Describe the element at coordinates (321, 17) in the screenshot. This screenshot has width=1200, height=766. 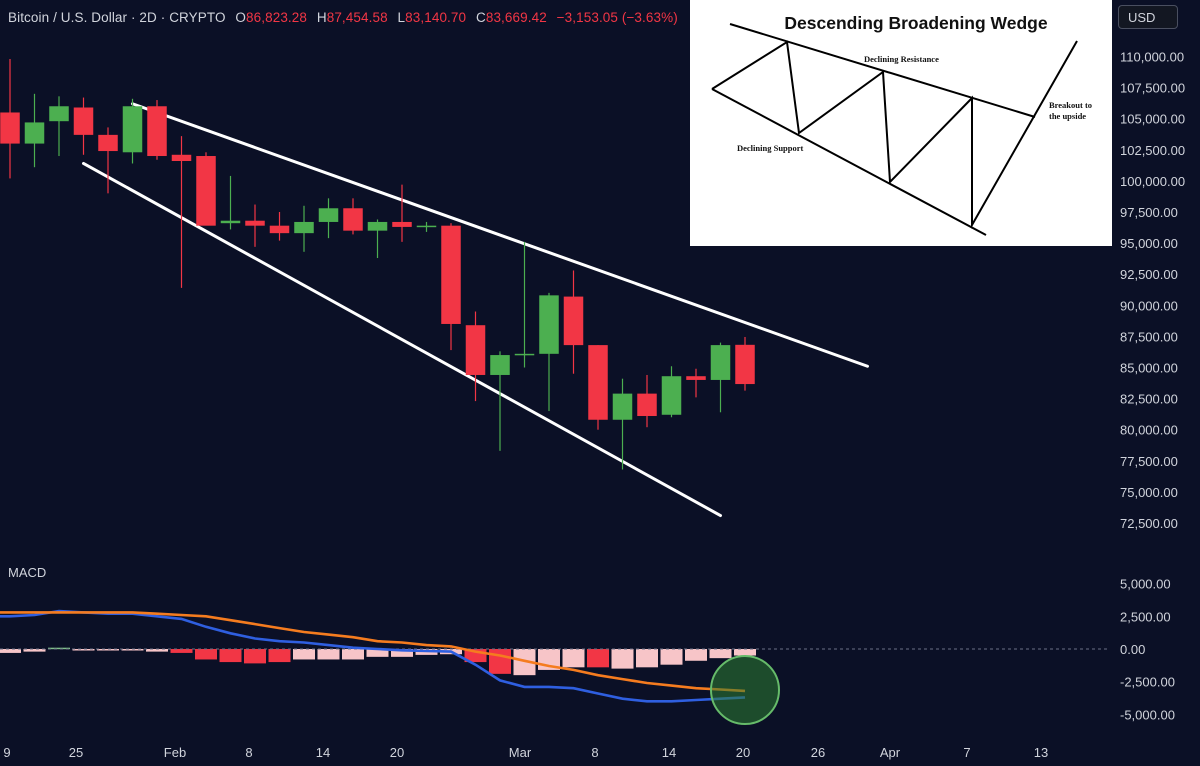
I see `high-label: H` at that location.